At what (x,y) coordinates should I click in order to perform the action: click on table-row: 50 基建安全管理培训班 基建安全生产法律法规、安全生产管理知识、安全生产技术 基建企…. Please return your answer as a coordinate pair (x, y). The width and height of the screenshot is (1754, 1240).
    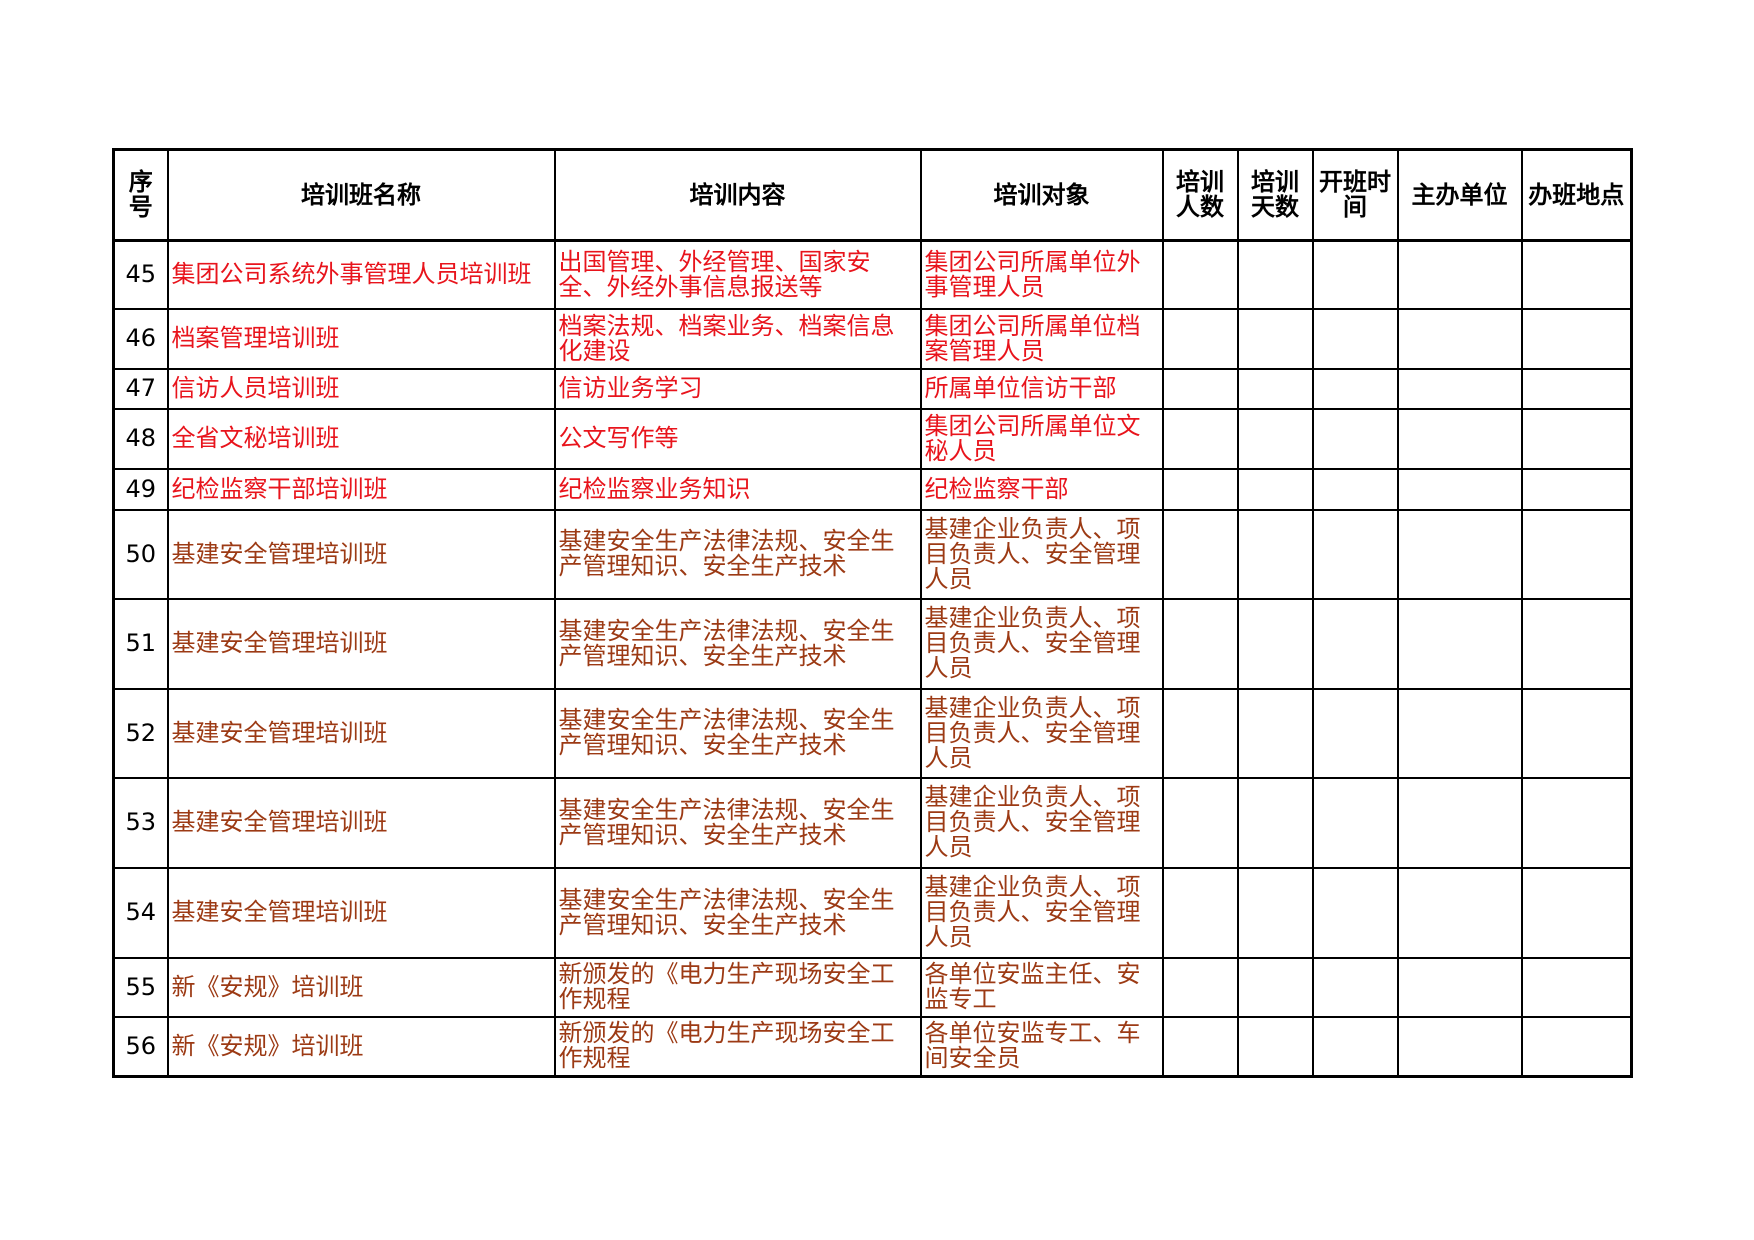
    Looking at the image, I should click on (872, 554).